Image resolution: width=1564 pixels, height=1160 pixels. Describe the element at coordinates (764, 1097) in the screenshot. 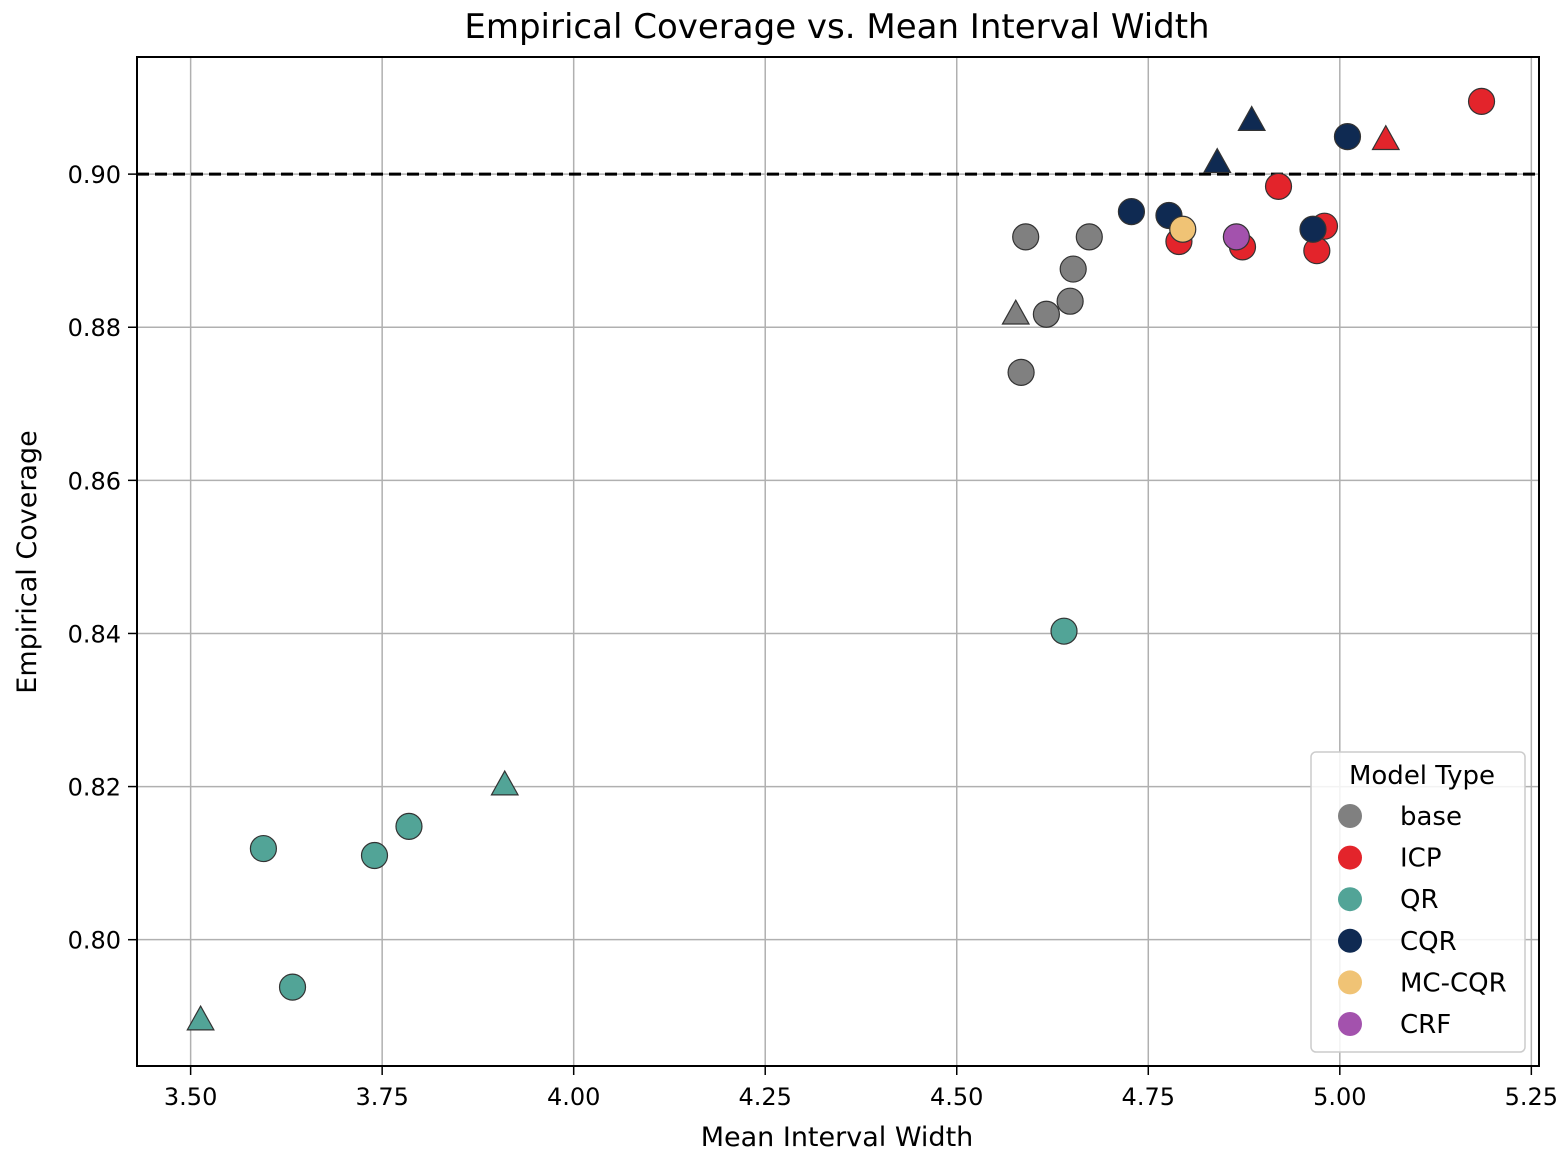

I see `x-tick-label: 4.25` at that location.